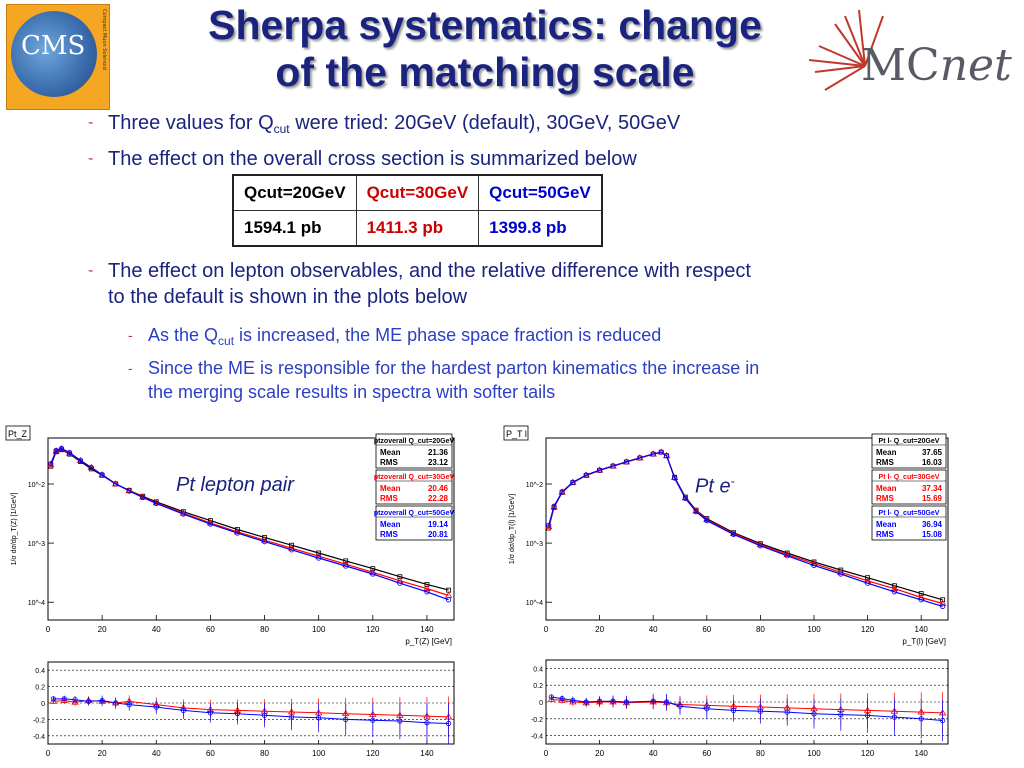 The height and width of the screenshot is (768, 1024). What do you see at coordinates (846, 50) in the screenshot?
I see `mcnet-starburst-icon` at bounding box center [846, 50].